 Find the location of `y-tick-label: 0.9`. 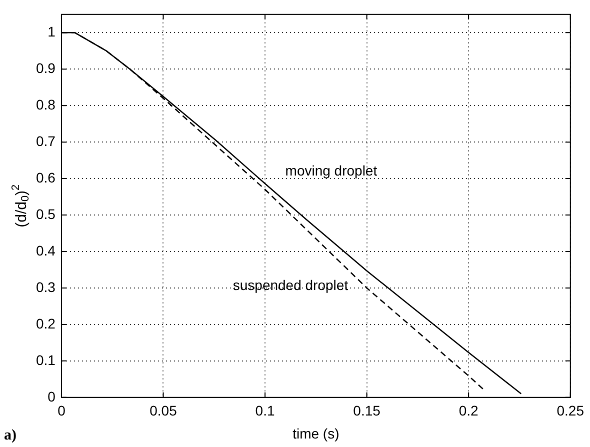

y-tick-label: 0.9 is located at coordinates (46, 68).